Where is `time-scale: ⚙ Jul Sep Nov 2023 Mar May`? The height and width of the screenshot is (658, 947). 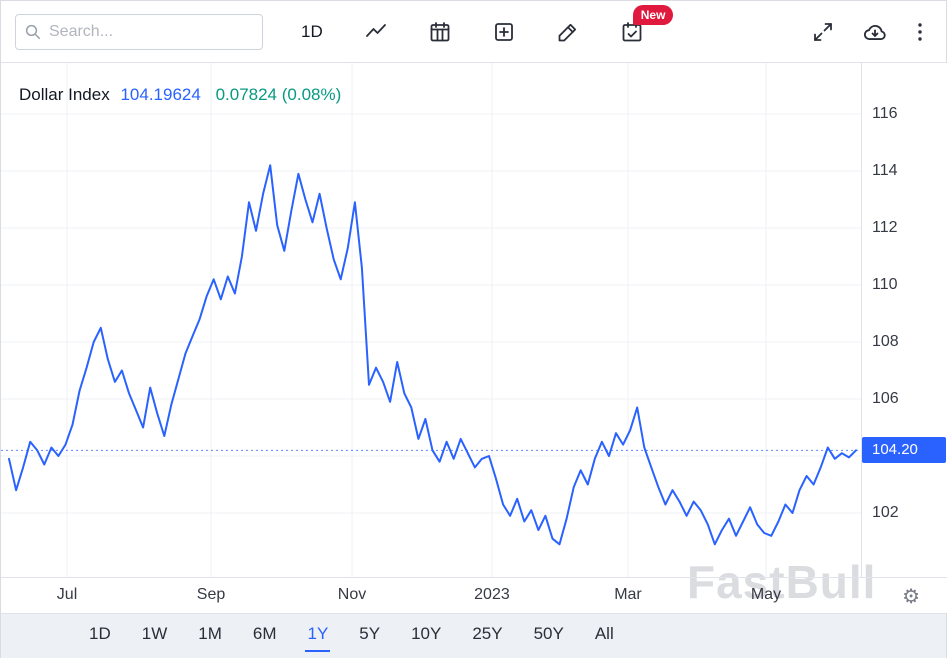 time-scale: ⚙ Jul Sep Nov 2023 Mar May is located at coordinates (474, 595).